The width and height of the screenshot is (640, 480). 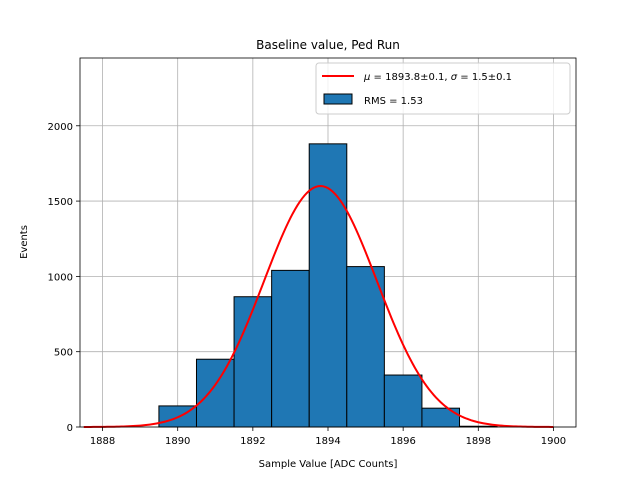 I want to click on y-axis-ticks: 0 500 1000 1500 2000, so click(x=64, y=278).